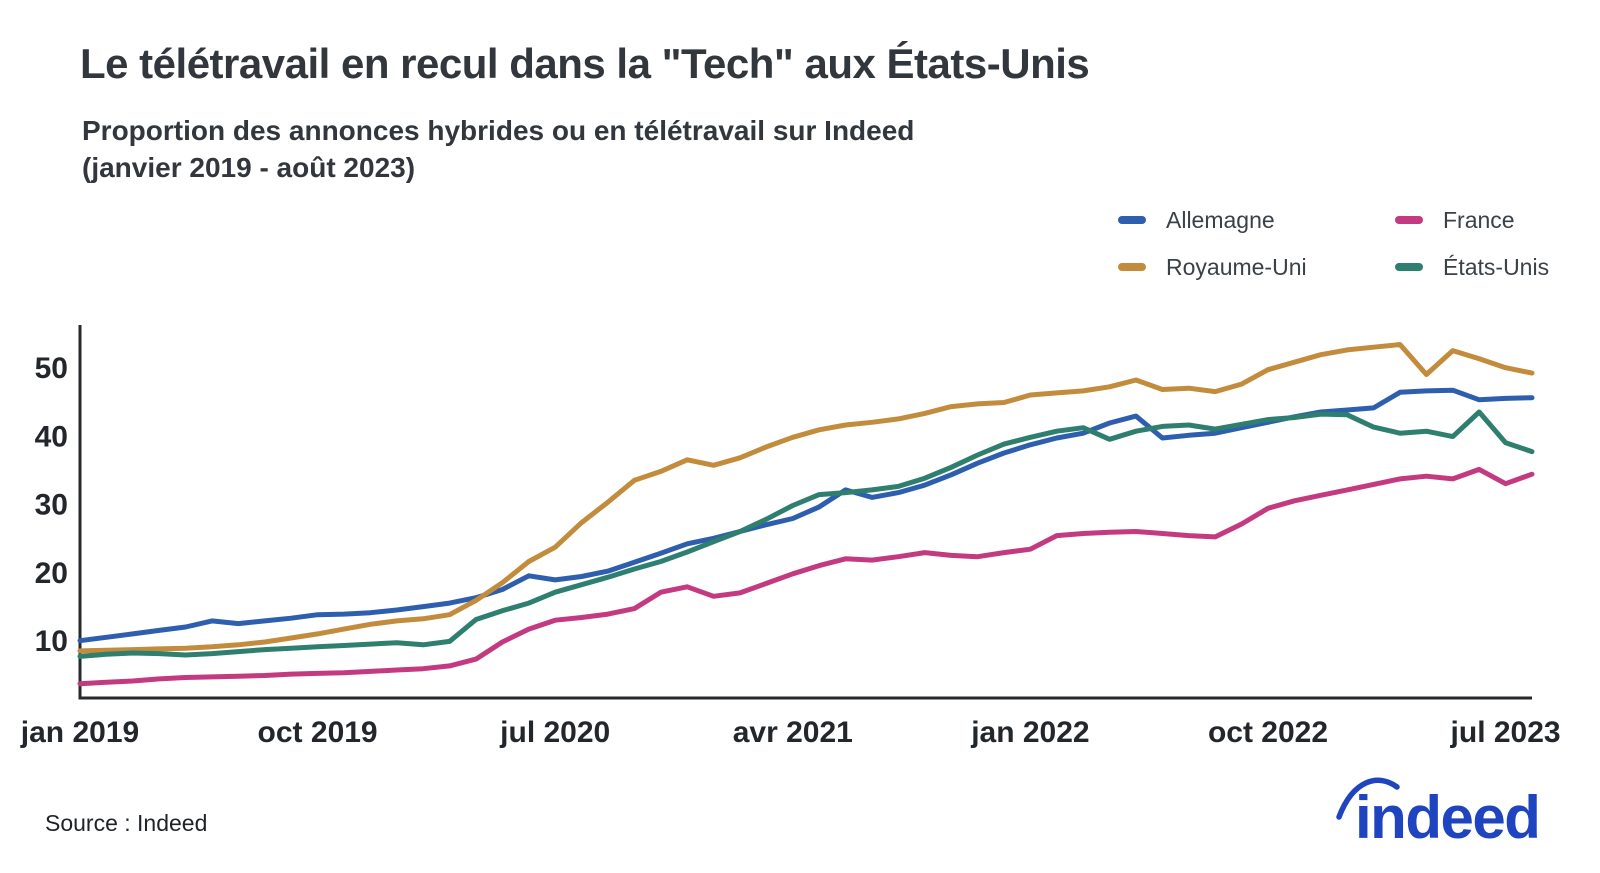  I want to click on x-tick-label: jul 2020, so click(554, 732).